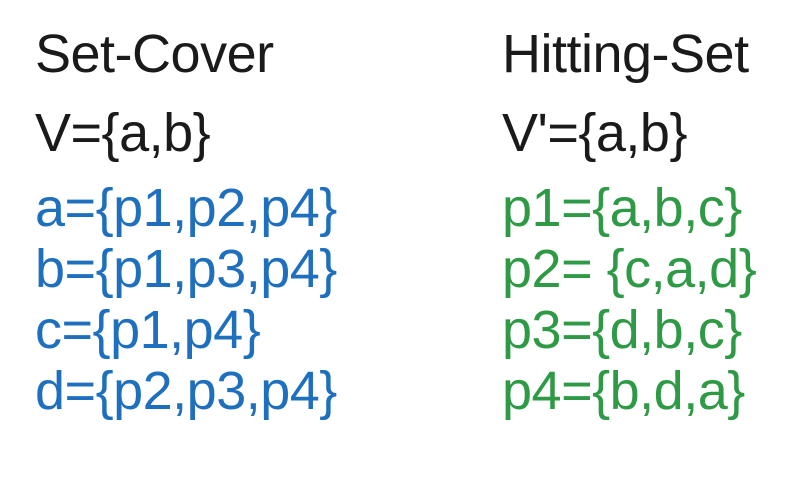  What do you see at coordinates (186, 391) in the screenshot?
I see `set-cover-set-d: d={p2,p3,p4}` at bounding box center [186, 391].